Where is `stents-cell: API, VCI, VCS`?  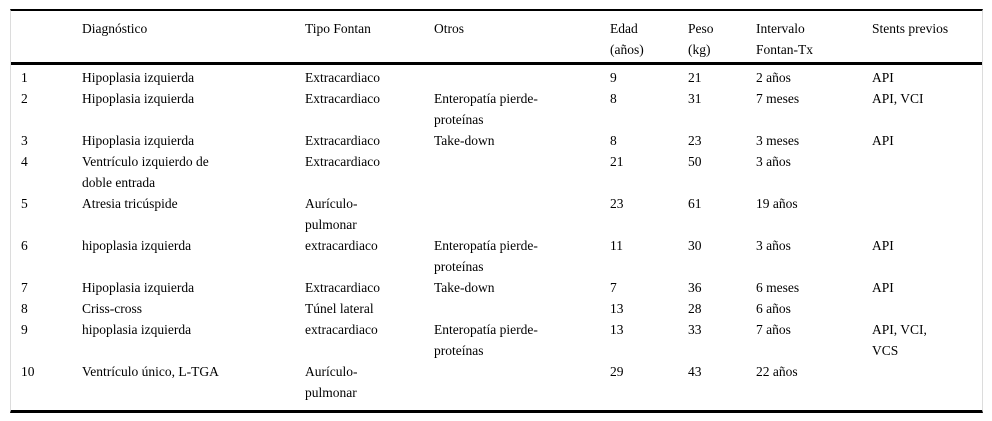 stents-cell: API, VCI, VCS is located at coordinates (899, 339).